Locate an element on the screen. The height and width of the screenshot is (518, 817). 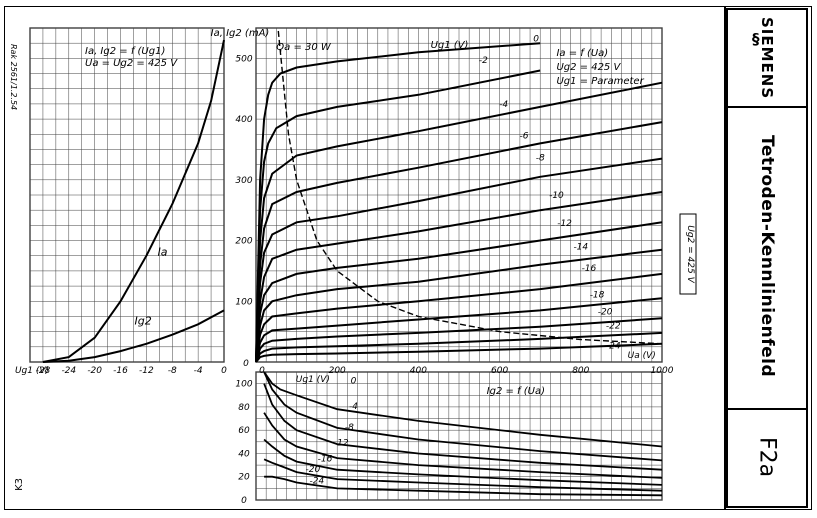
series-line--20 is located at coordinates (459, 340).